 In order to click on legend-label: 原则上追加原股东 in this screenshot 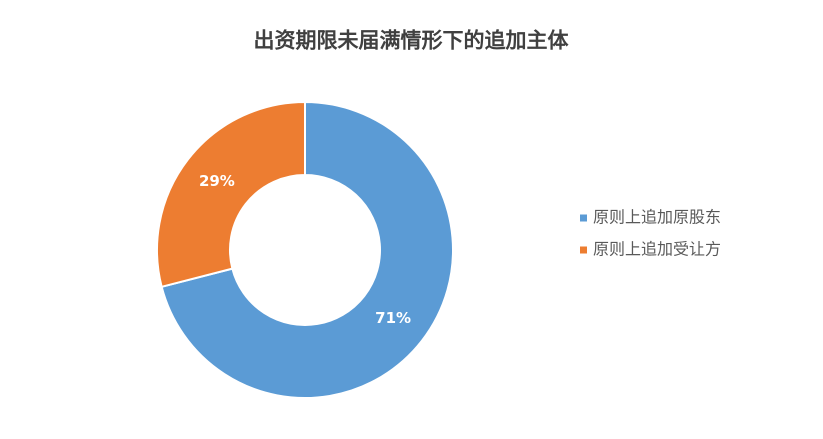, I will do `click(657, 217)`.